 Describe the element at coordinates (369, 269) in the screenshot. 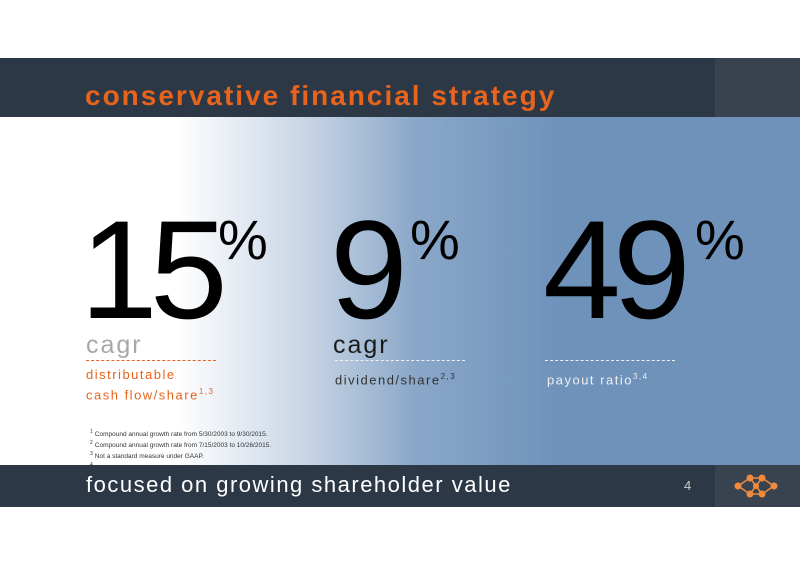

I see `stat-value: 9` at that location.